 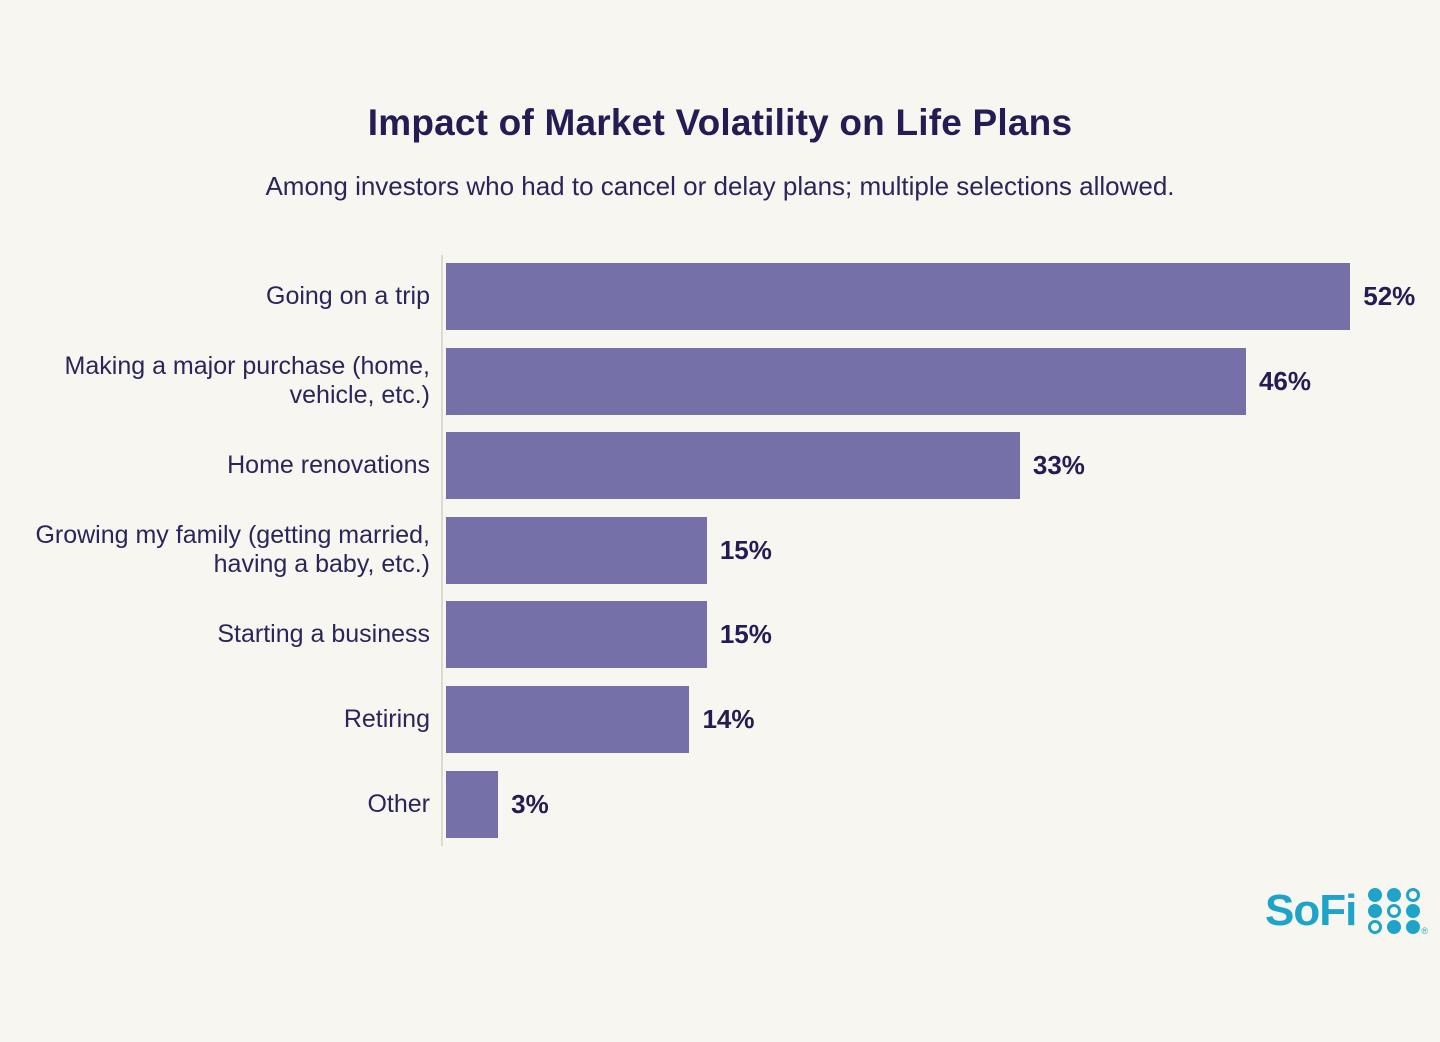 I want to click on category-label: Going on a trip, so click(x=348, y=296).